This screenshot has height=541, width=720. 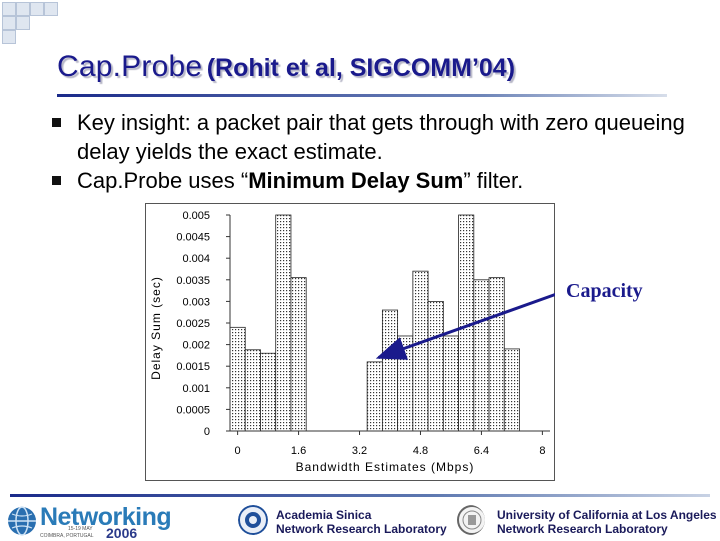 What do you see at coordinates (67, 536) in the screenshot?
I see `networking-place: COIMBRA, PORTUGAL` at bounding box center [67, 536].